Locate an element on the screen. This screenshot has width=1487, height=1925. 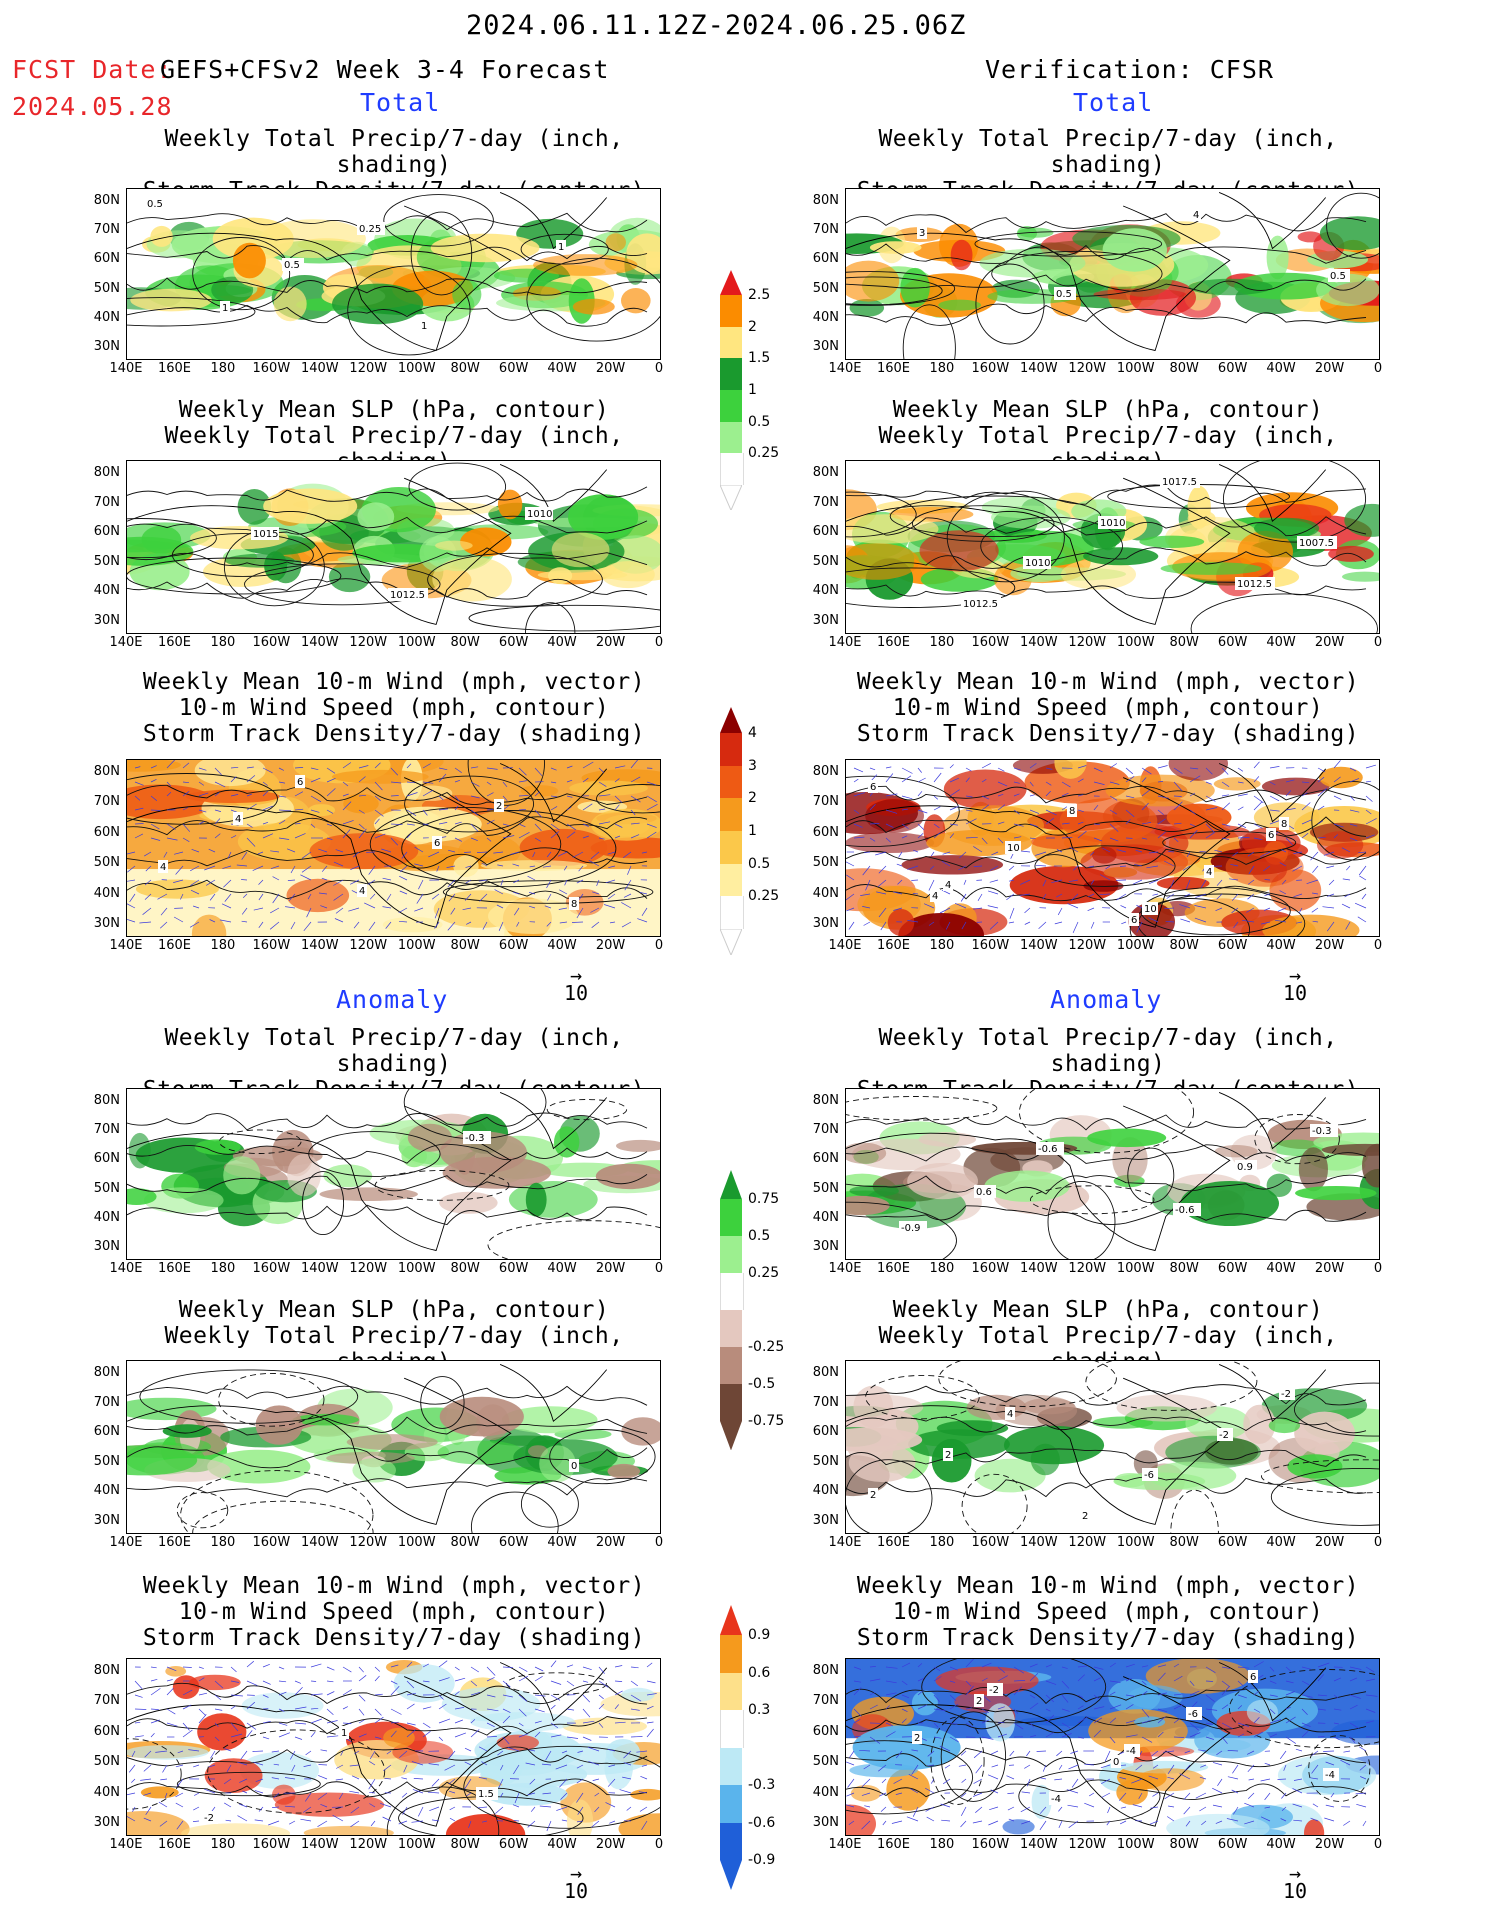
svg-text: 1.5 is located at coordinates (486, 1794).